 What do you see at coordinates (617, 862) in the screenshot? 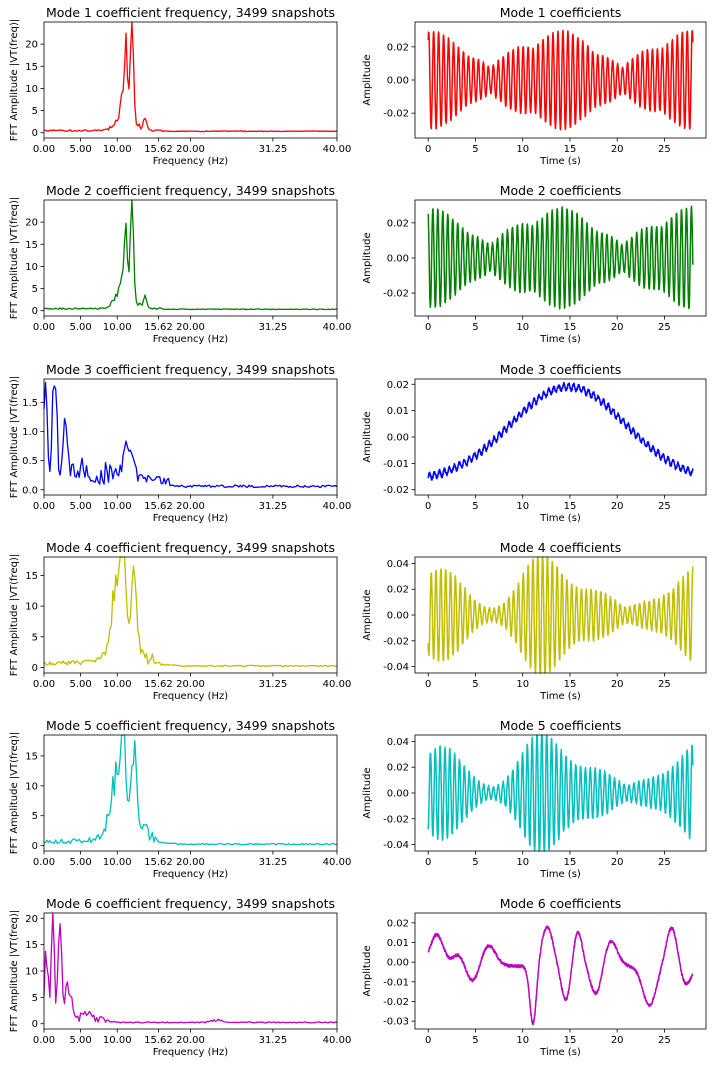
I see `x-tick-label: 20` at bounding box center [617, 862].